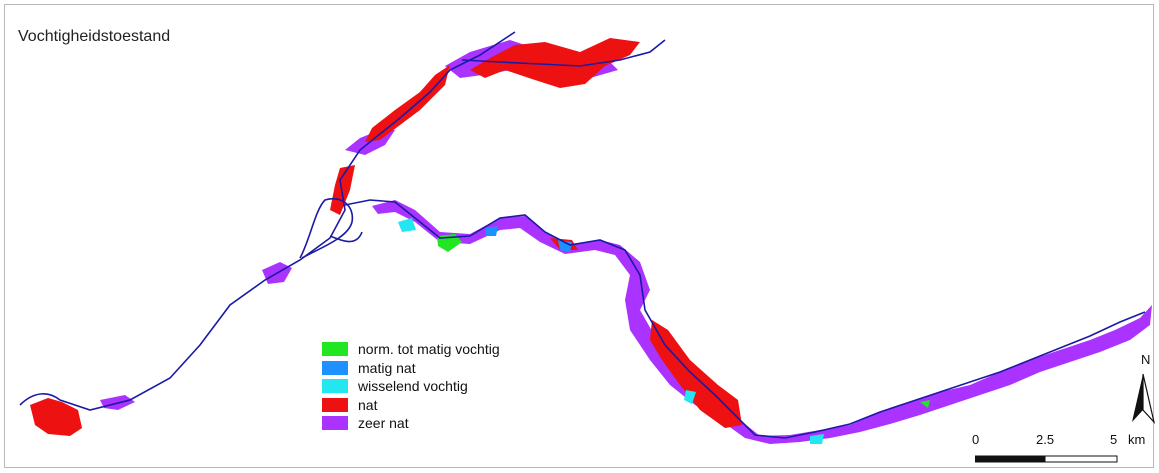 The height and width of the screenshot is (473, 1159). What do you see at coordinates (1114, 439) in the screenshot?
I see `scale-label-5: 5` at bounding box center [1114, 439].